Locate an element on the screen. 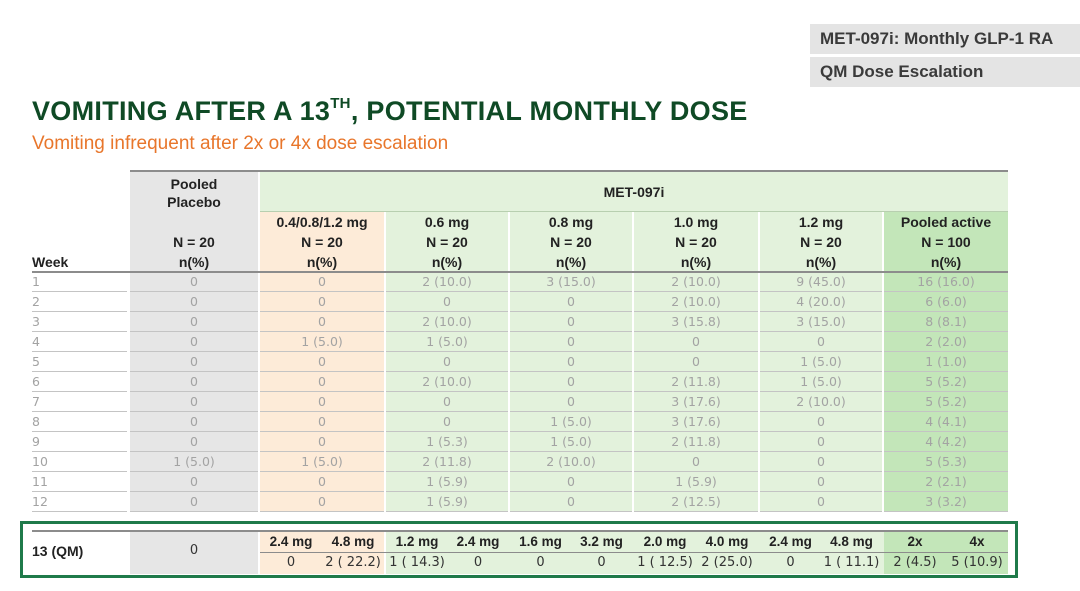 This screenshot has height=591, width=1080. table-cell: 6 (6.0) is located at coordinates (946, 301).